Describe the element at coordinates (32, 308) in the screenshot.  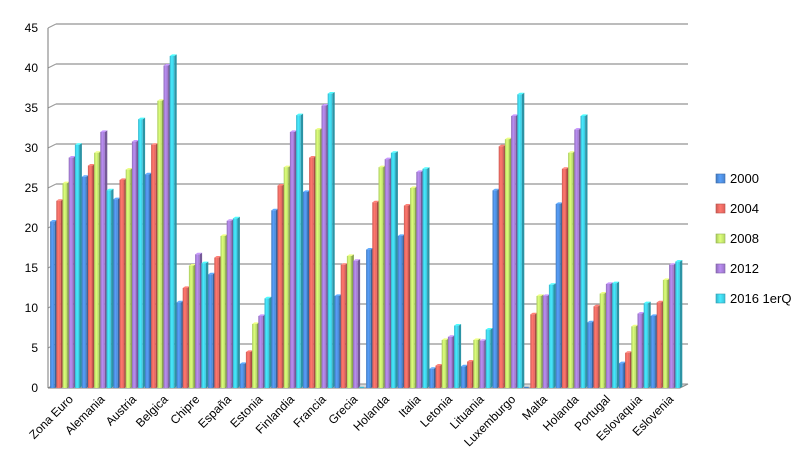
I see `y-tick-label: 10` at that location.